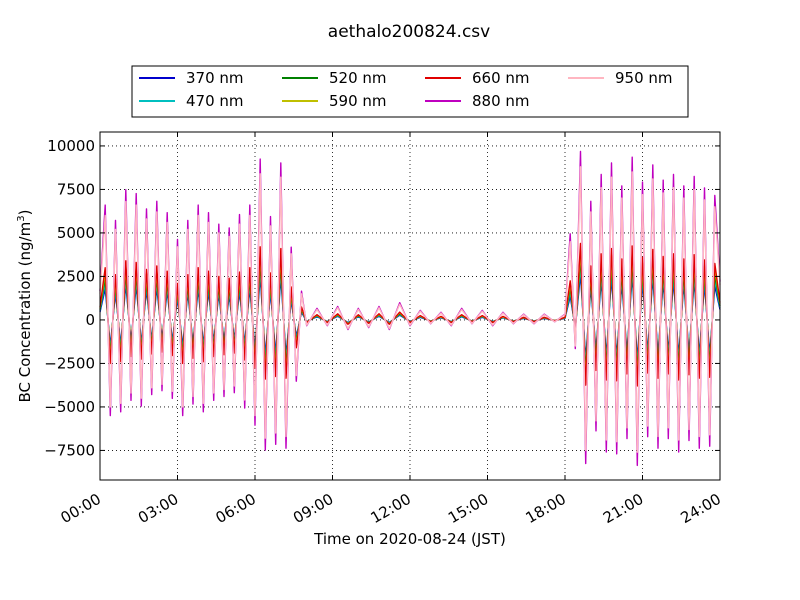 This screenshot has width=800, height=600. I want to click on x-tick-label: 06:00, so click(236, 508).